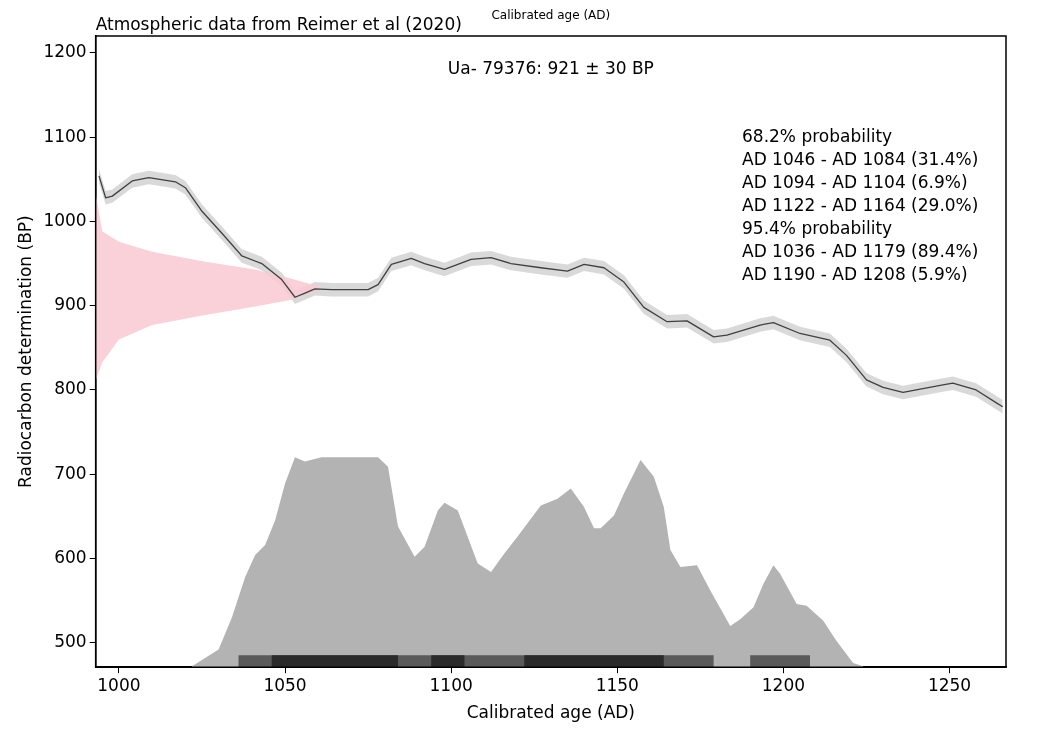 The image size is (1055, 733). I want to click on x-tick-label: 1250, so click(949, 684).